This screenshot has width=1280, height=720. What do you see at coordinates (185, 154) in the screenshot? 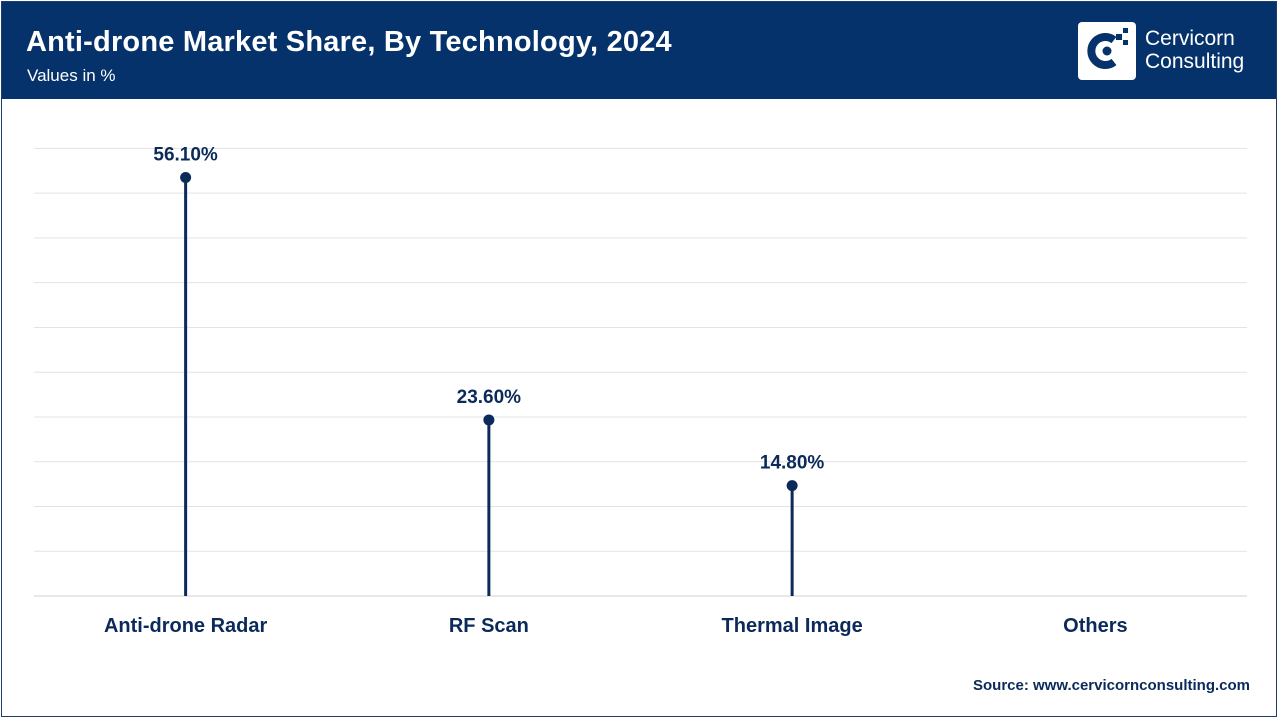
I see `data-label: 56.10%` at bounding box center [185, 154].